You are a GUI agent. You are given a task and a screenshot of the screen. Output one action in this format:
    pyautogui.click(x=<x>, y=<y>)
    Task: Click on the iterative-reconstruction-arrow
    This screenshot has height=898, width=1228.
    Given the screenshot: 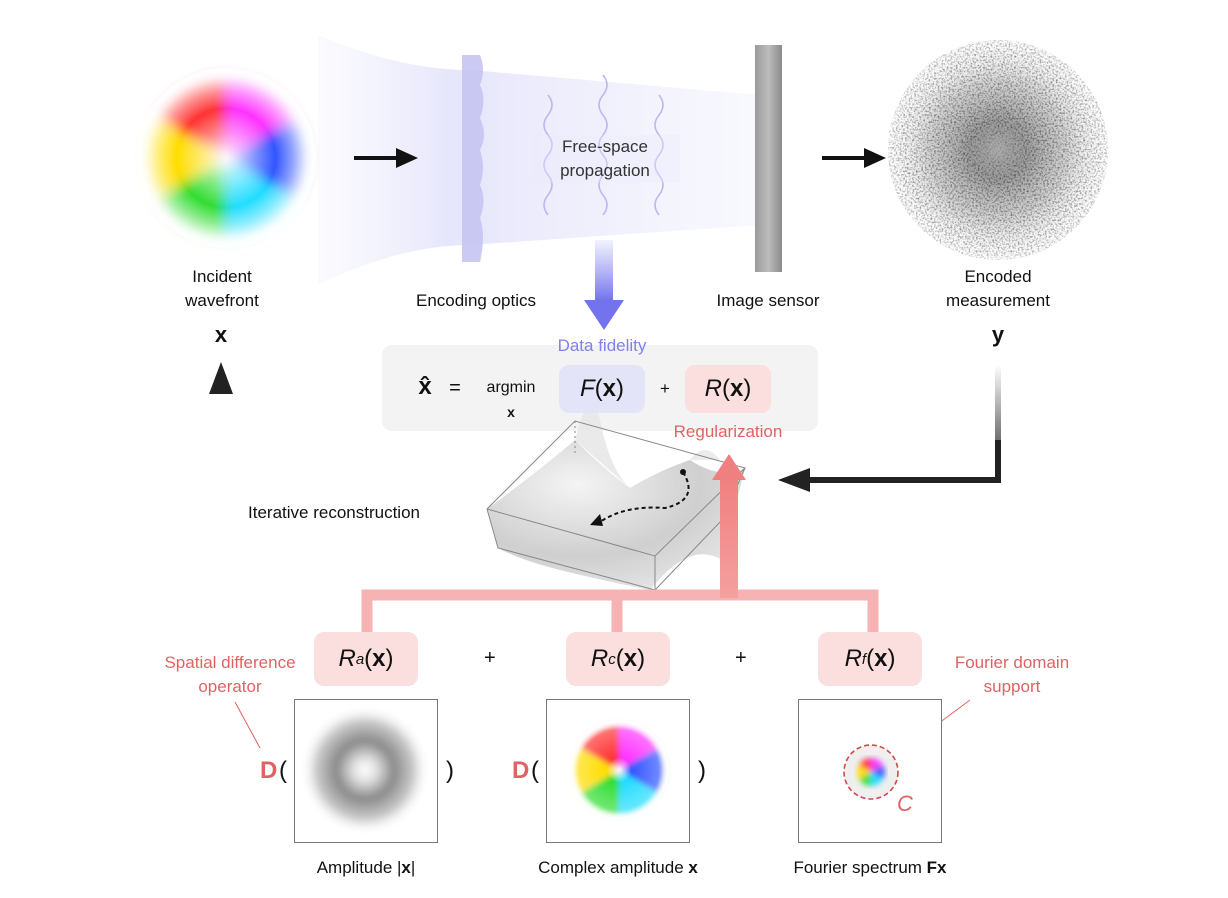 What is the action you would take?
    pyautogui.click(x=329, y=422)
    